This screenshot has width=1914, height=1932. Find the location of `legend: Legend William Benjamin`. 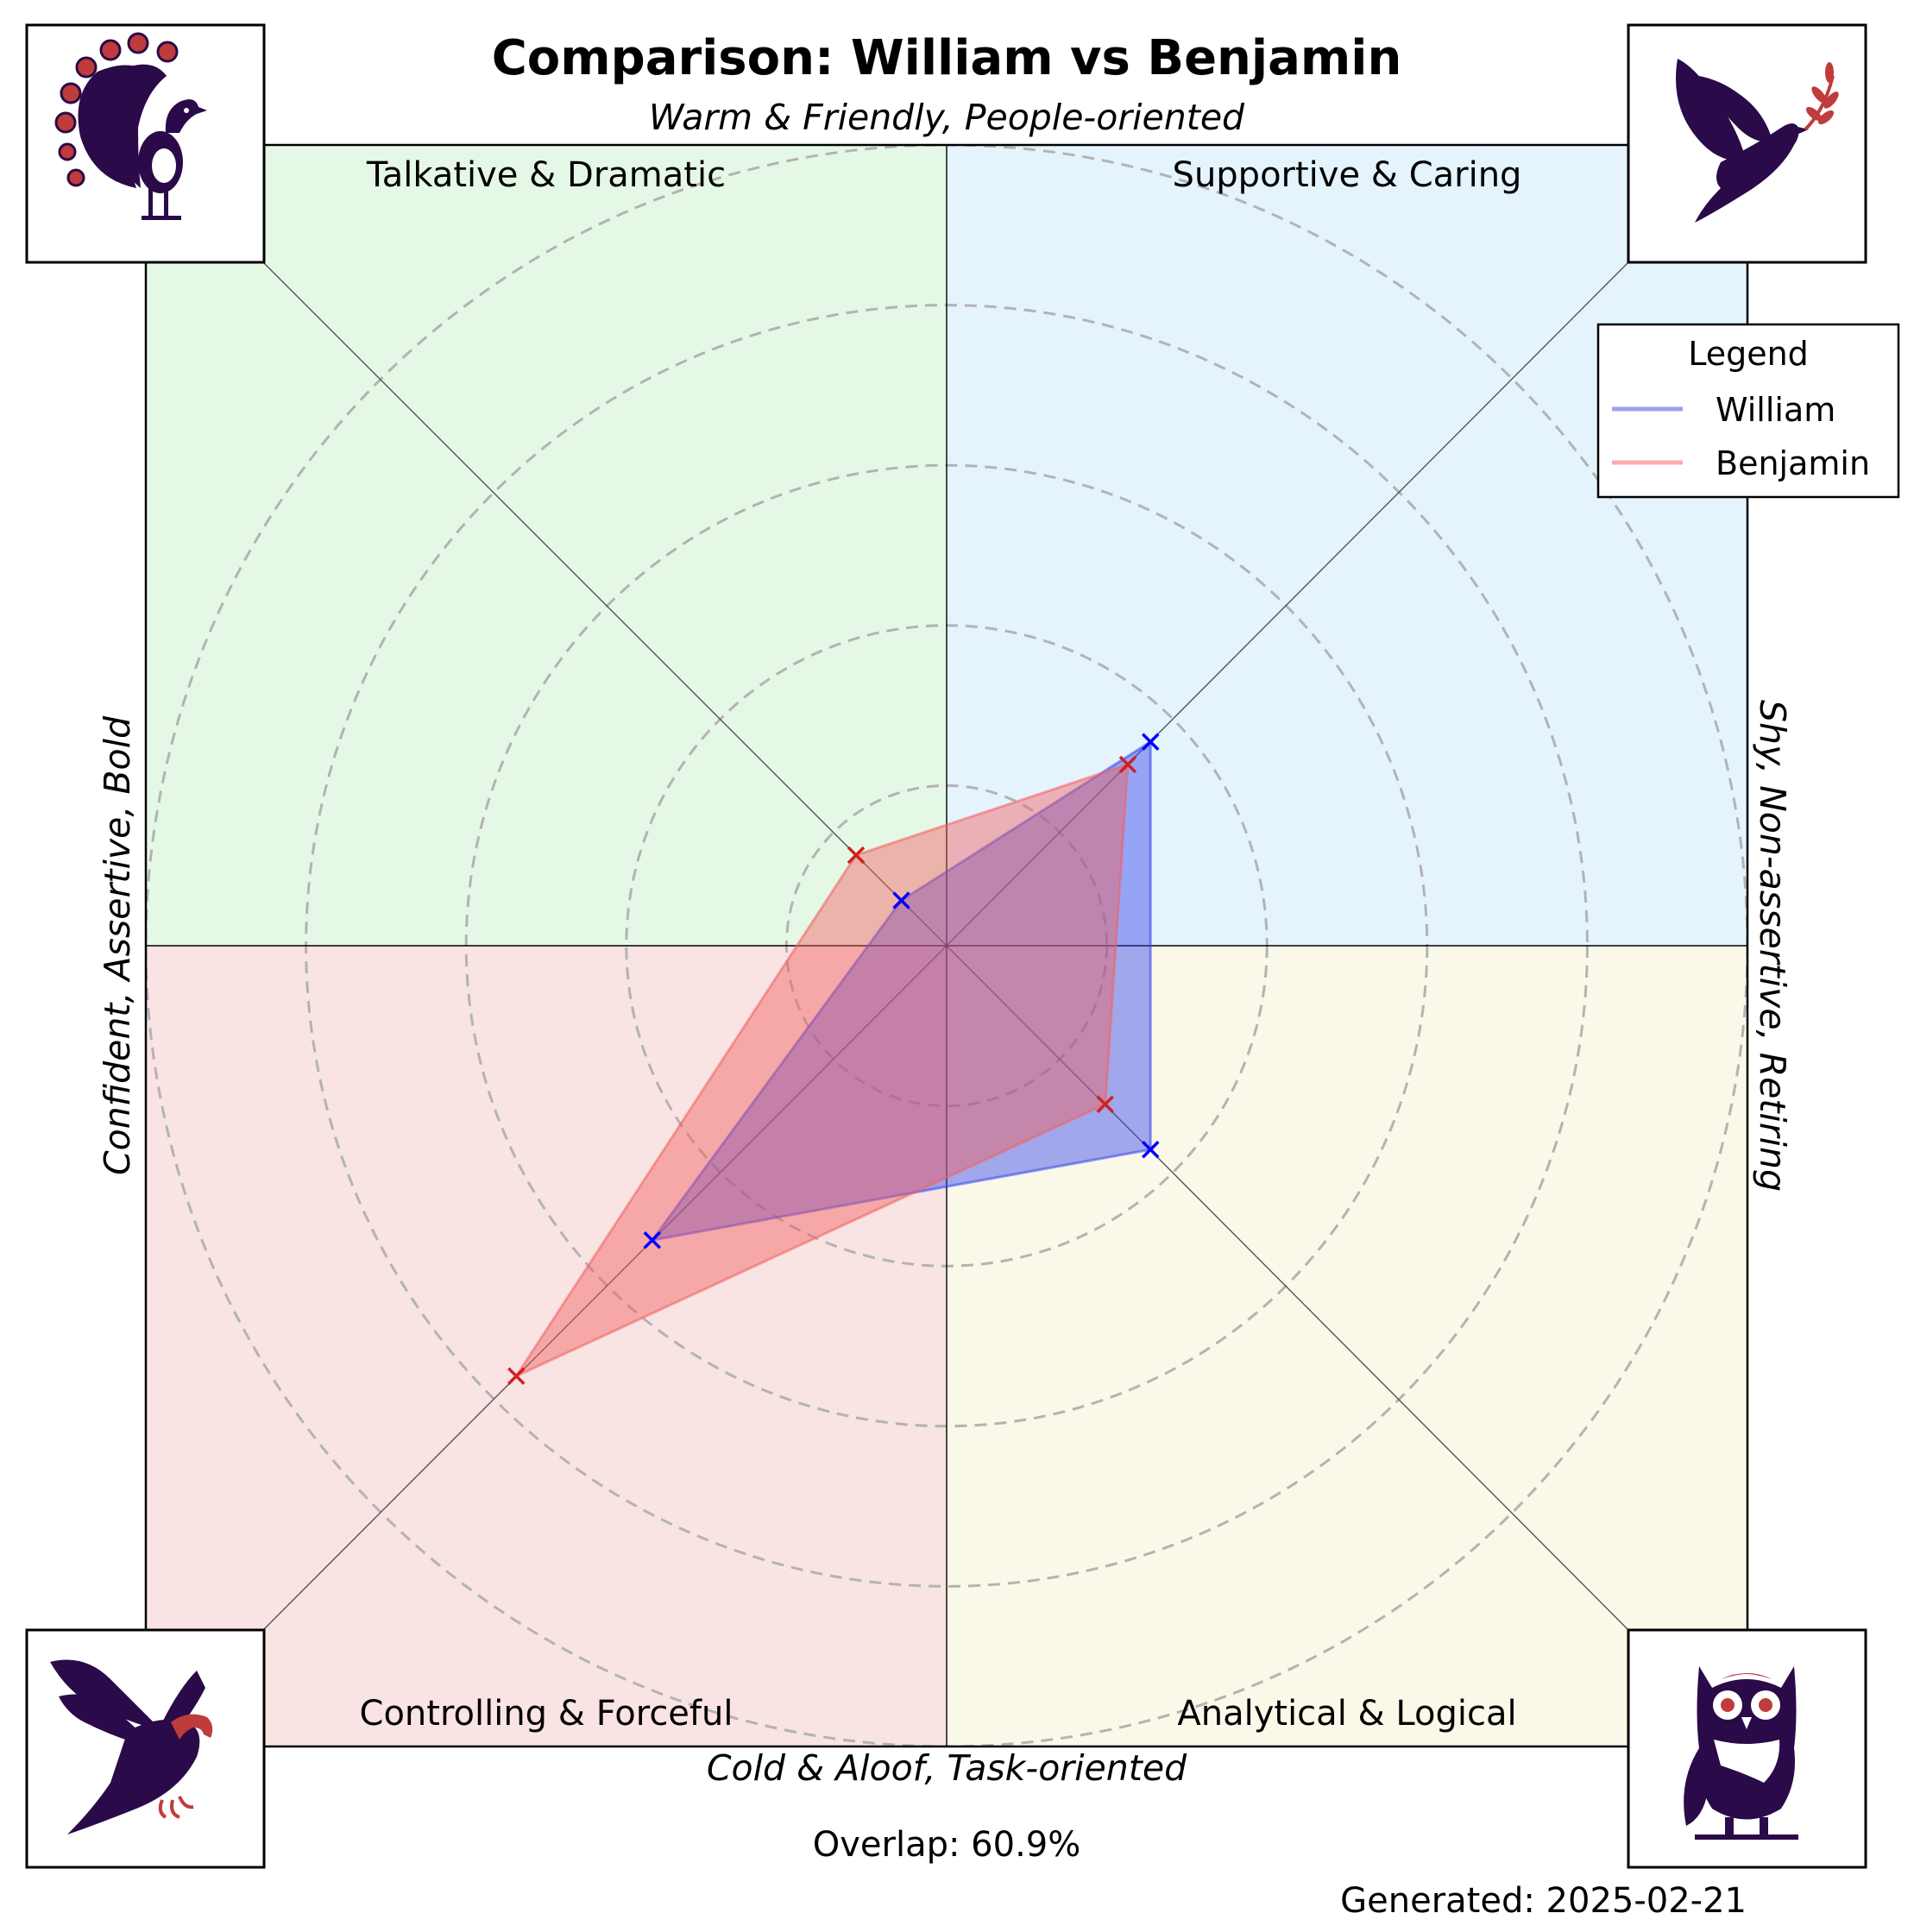

legend: Legend William Benjamin is located at coordinates (1748, 411).